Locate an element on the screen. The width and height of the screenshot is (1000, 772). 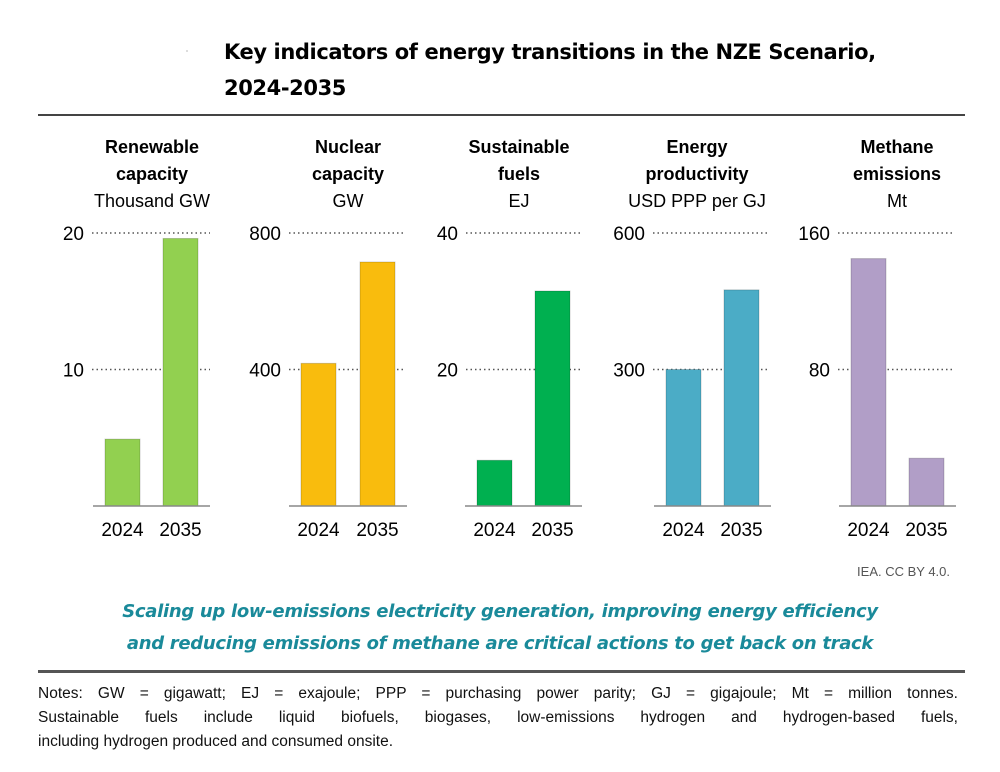
panel-unit-label: Mt is located at coordinates (897, 201).